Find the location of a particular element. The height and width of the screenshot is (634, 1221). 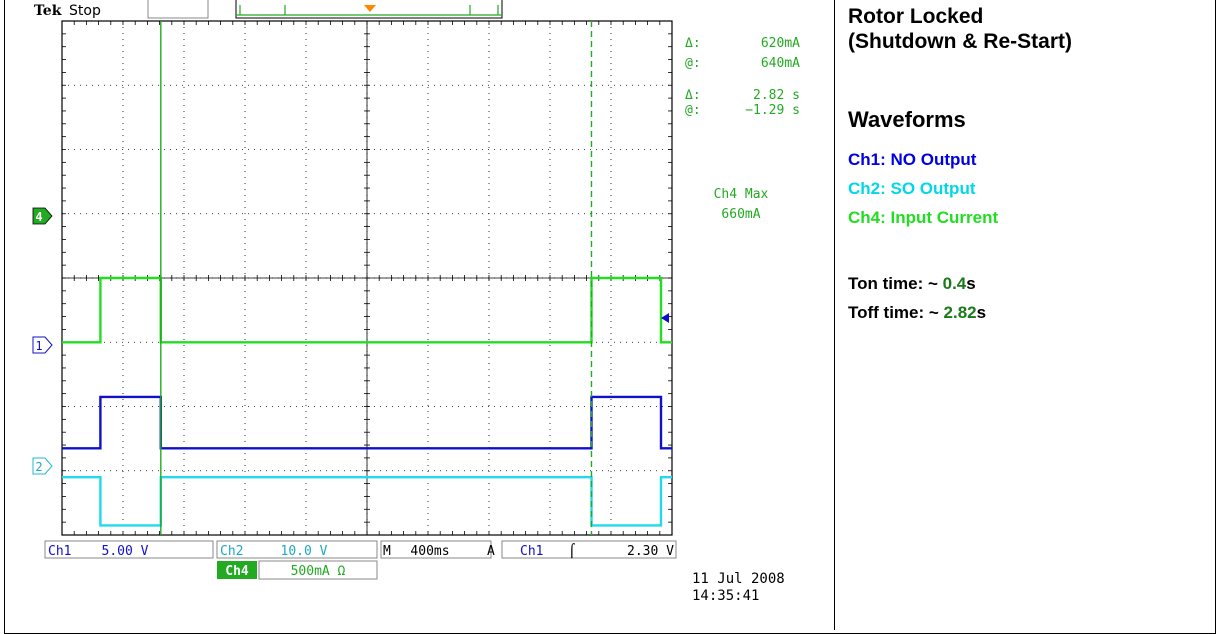

svg-text: −1.29 s is located at coordinates (772, 110).